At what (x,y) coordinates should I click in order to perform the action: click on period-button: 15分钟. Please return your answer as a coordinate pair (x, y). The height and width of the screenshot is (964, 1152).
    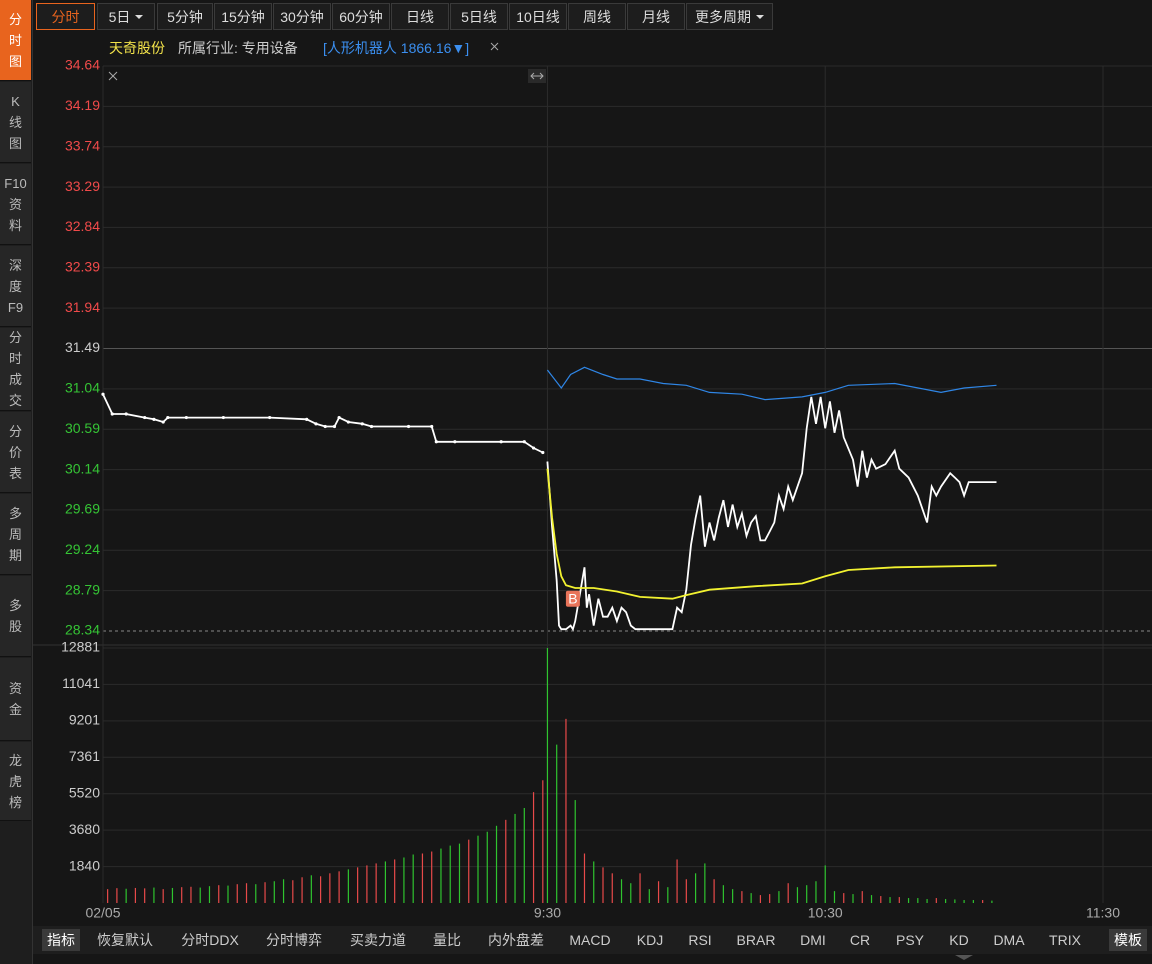
    Looking at the image, I should click on (243, 16).